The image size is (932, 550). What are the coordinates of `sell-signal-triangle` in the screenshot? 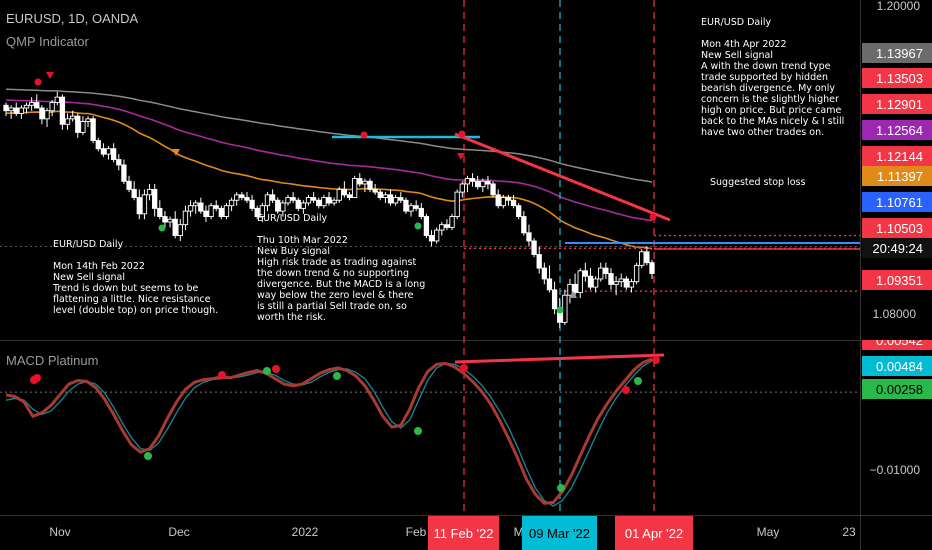 It's located at (461, 156).